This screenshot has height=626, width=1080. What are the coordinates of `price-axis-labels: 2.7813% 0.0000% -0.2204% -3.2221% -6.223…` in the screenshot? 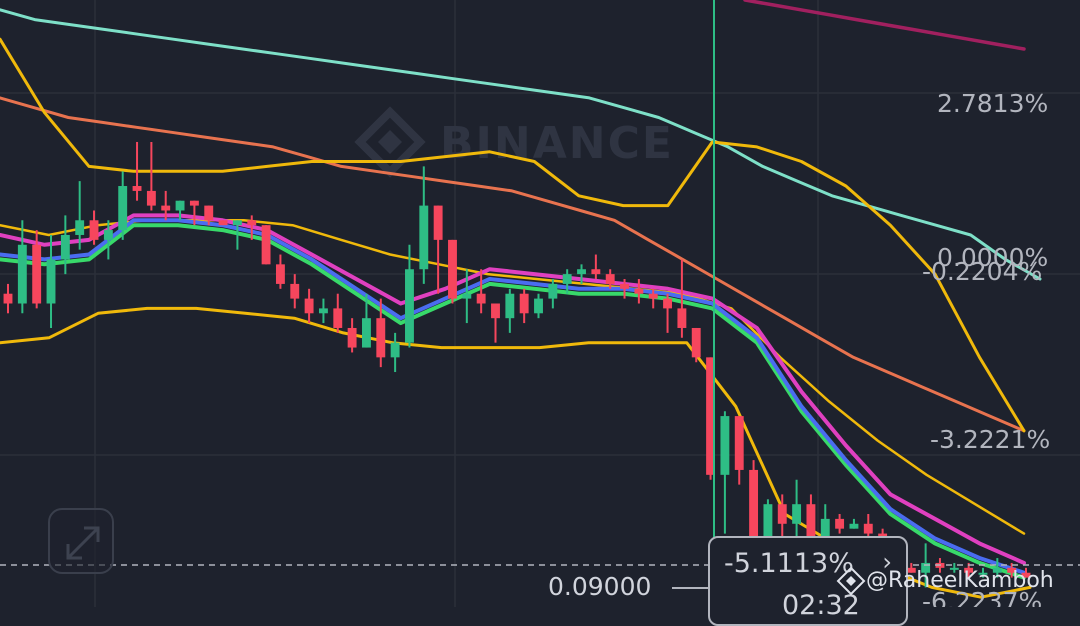 It's located at (986, 348).